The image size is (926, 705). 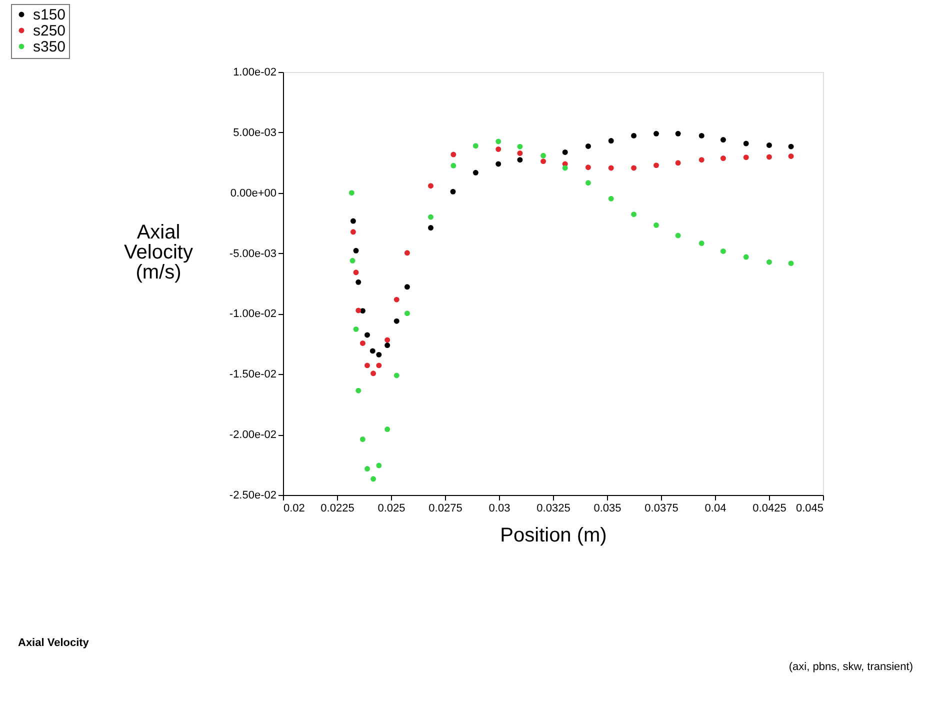 I want to click on x-tick-label: 0.03, so click(x=499, y=508).